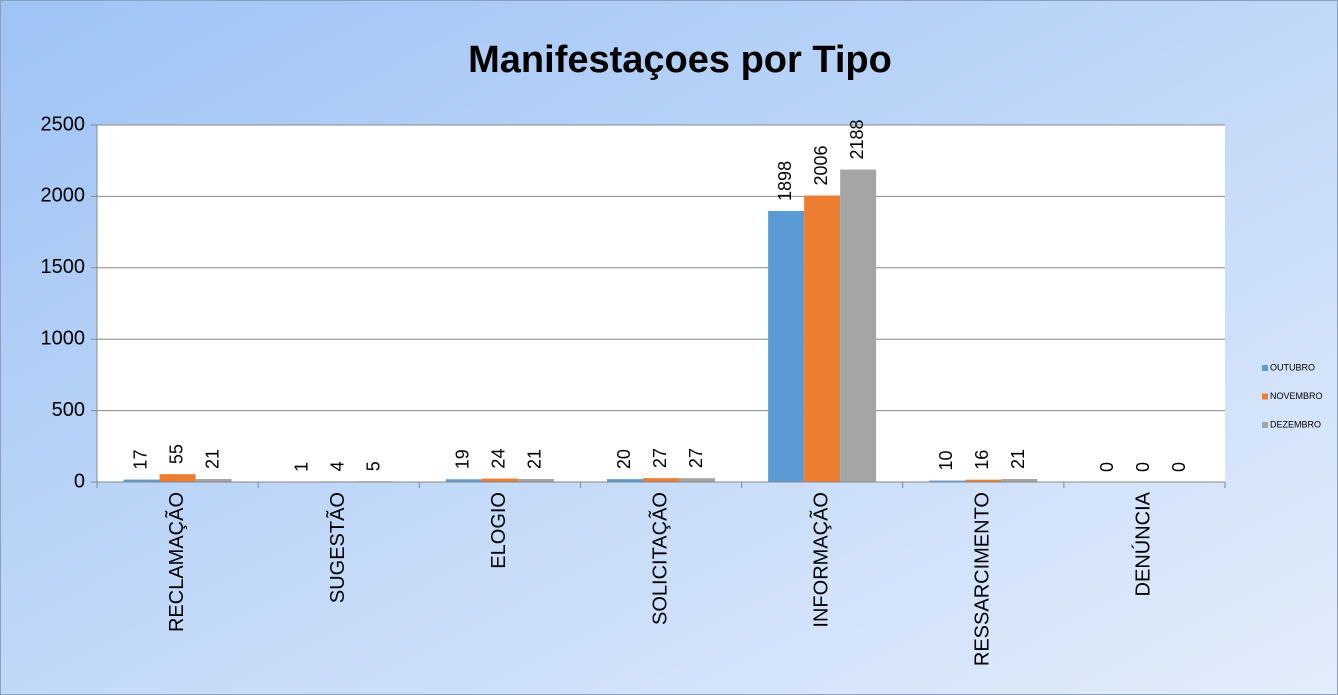 The height and width of the screenshot is (695, 1338). I want to click on data-label: 19, so click(463, 459).